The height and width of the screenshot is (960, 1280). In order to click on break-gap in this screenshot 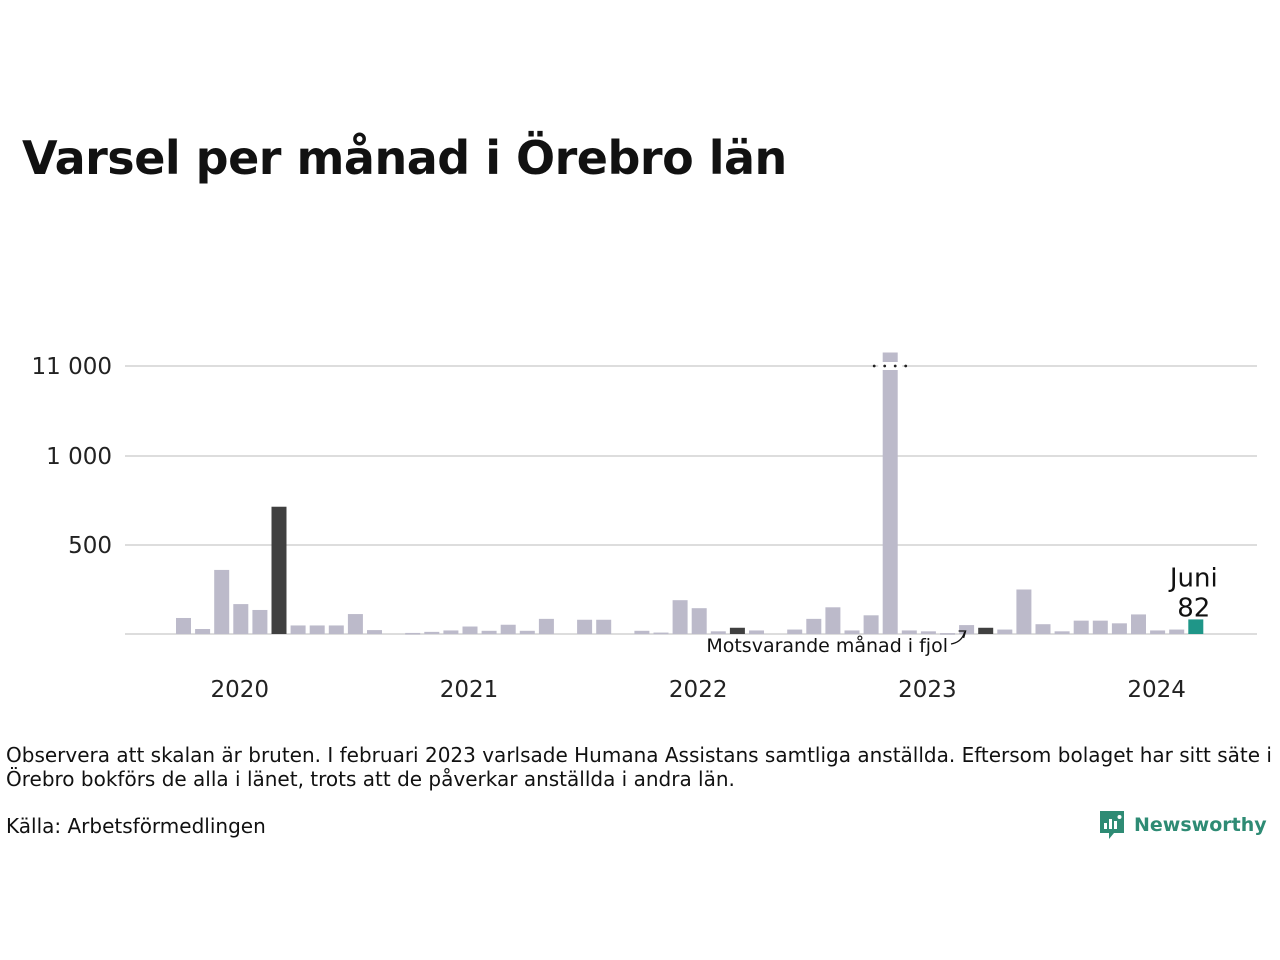, I will do `click(890, 366)`.